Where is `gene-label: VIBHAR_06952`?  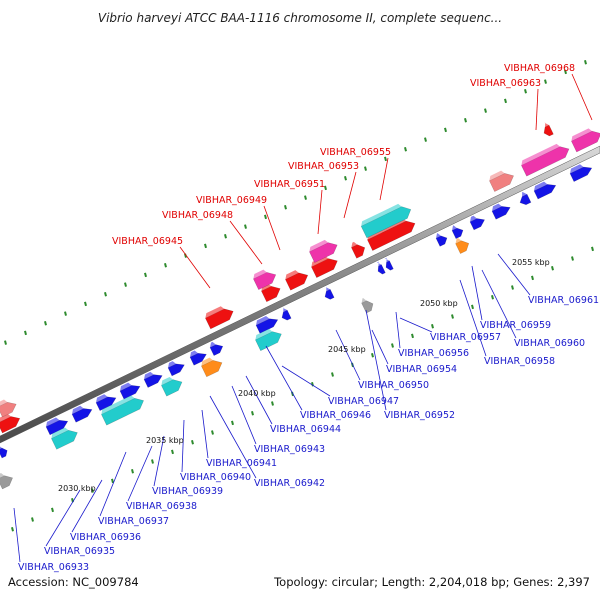
gene-label: VIBHAR_06952 is located at coordinates (419, 415).